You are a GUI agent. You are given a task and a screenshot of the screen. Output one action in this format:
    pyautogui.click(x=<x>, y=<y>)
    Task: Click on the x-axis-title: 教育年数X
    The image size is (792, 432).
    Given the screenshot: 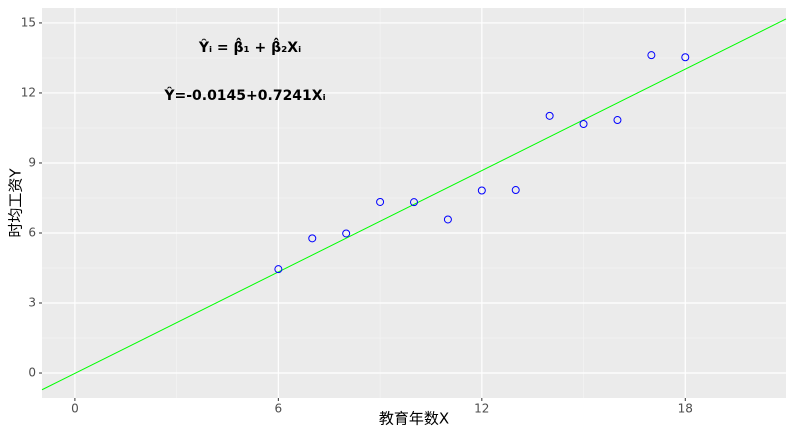 What is the action you would take?
    pyautogui.click(x=414, y=419)
    